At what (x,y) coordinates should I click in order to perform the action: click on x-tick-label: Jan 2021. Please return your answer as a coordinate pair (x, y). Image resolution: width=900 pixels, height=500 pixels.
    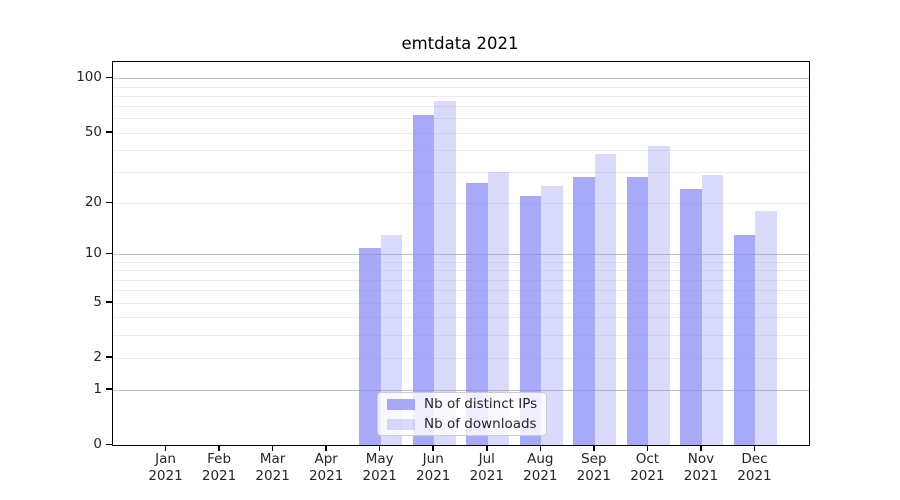
    Looking at the image, I should click on (166, 467).